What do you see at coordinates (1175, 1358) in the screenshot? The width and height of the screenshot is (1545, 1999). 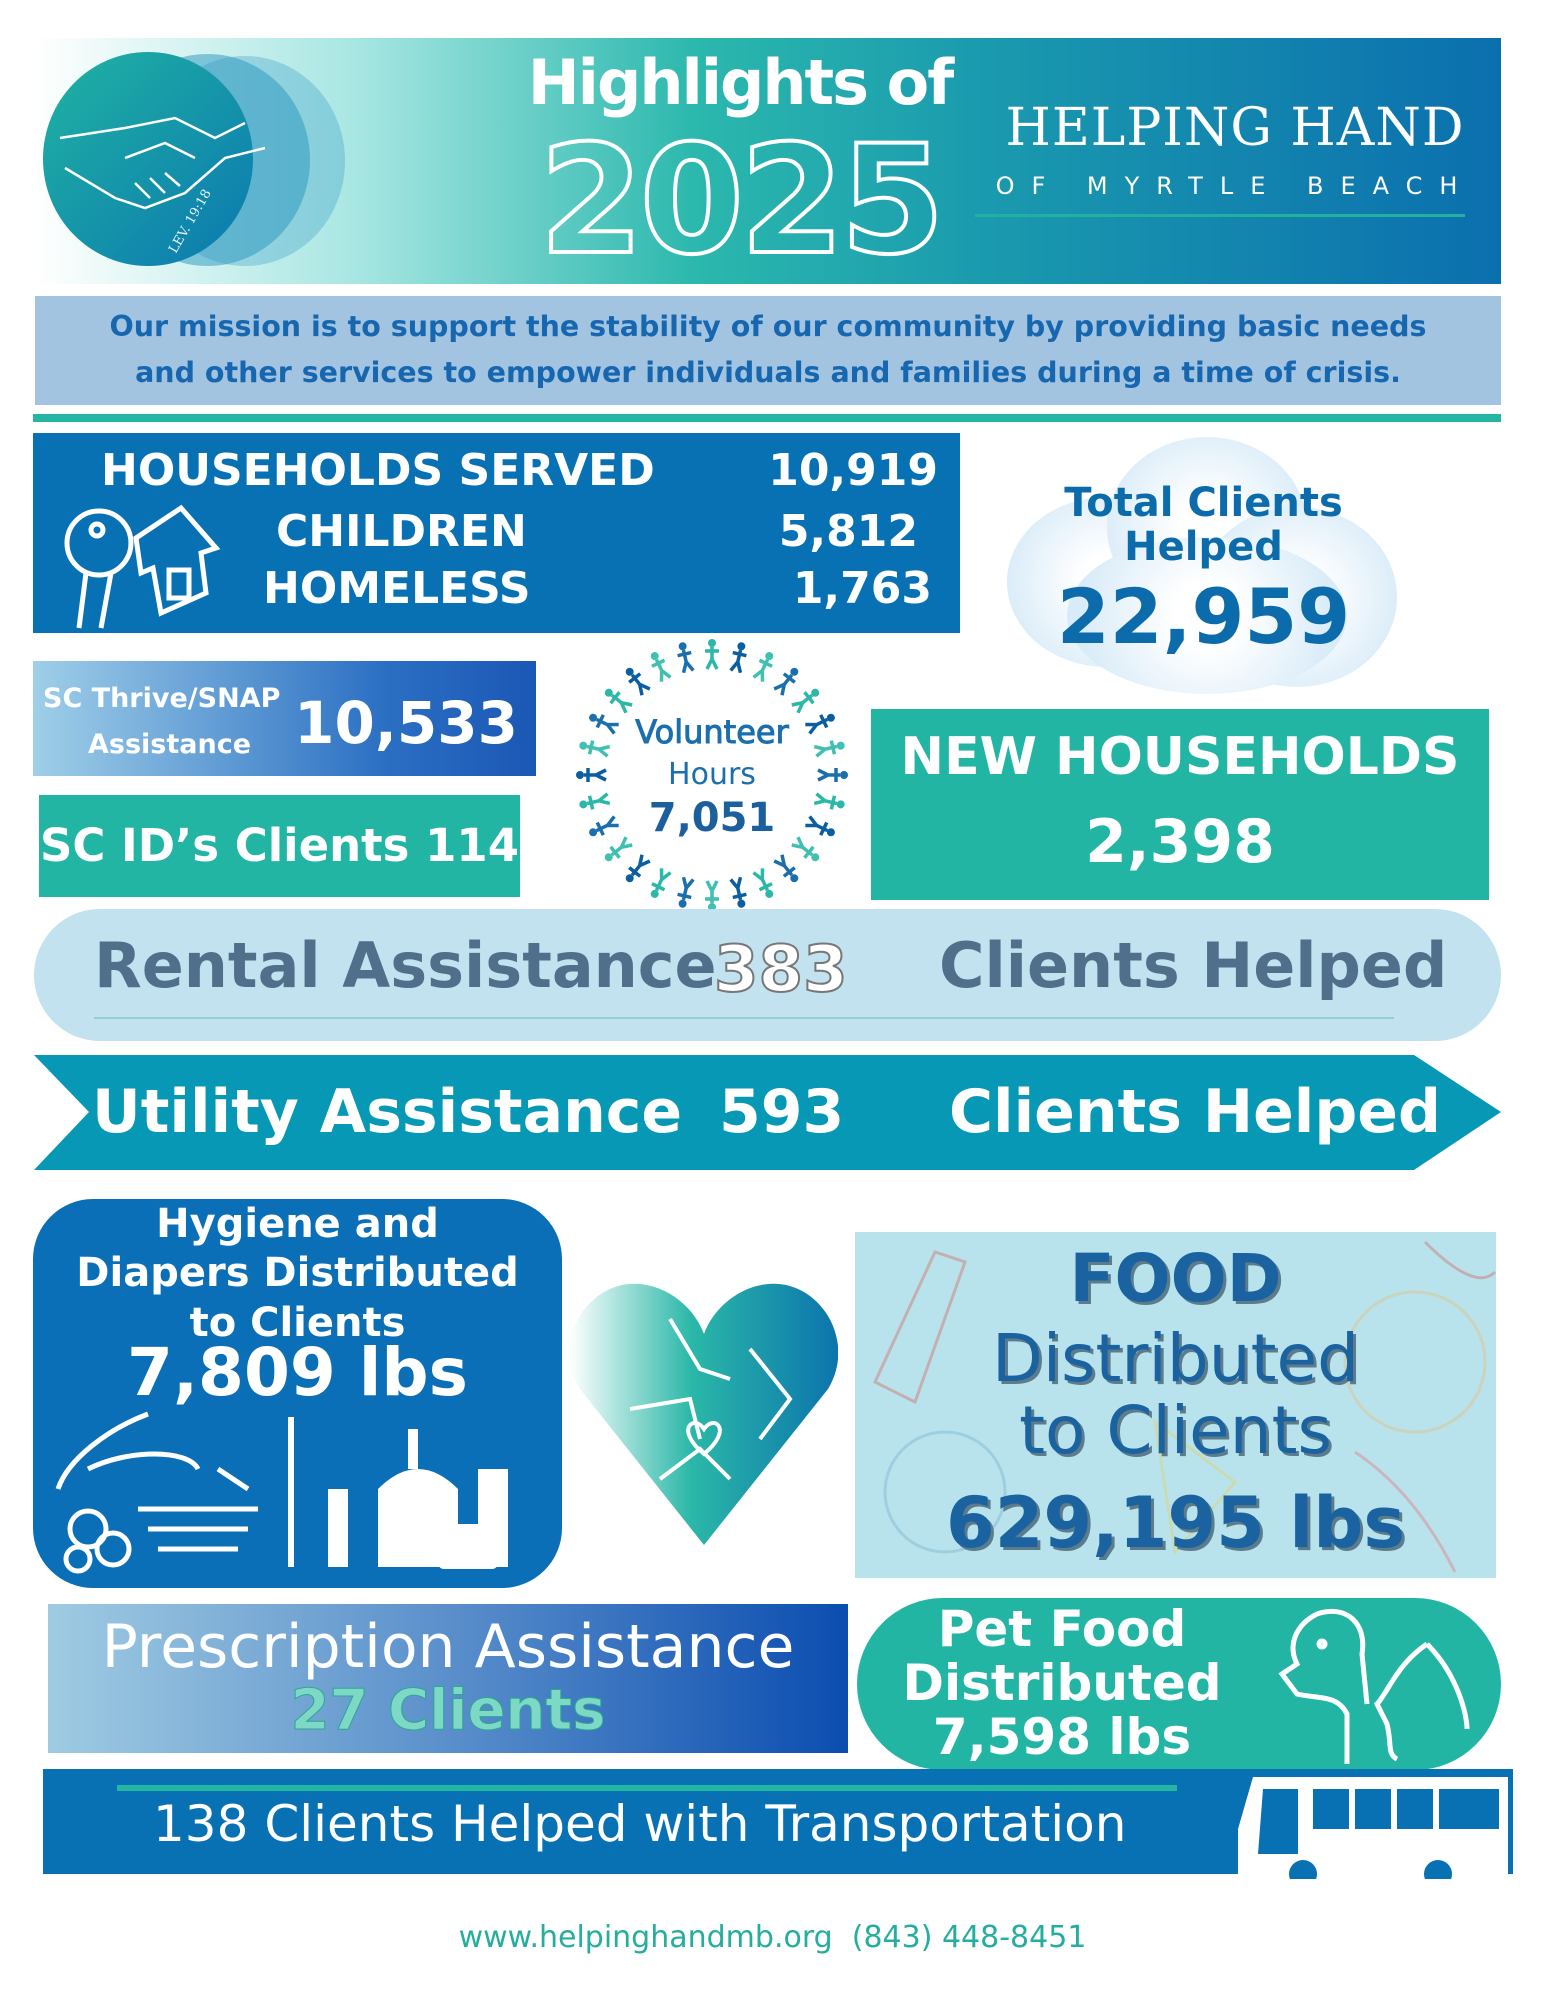 I see `food-label: Distributed` at bounding box center [1175, 1358].